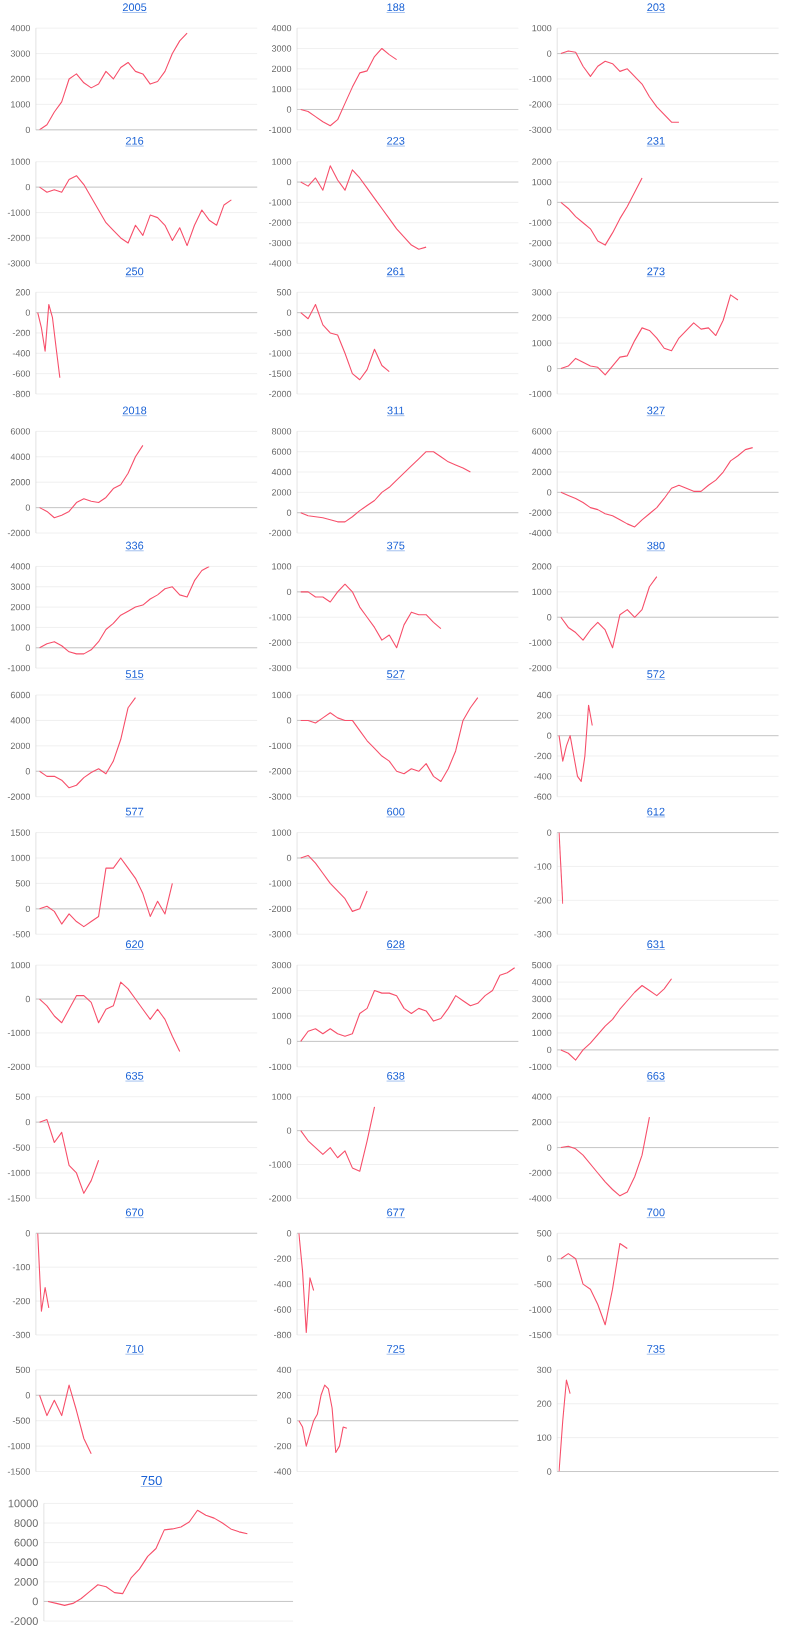 The image size is (797, 1634). I want to click on y-tick-label: 500, so click(22, 1096).